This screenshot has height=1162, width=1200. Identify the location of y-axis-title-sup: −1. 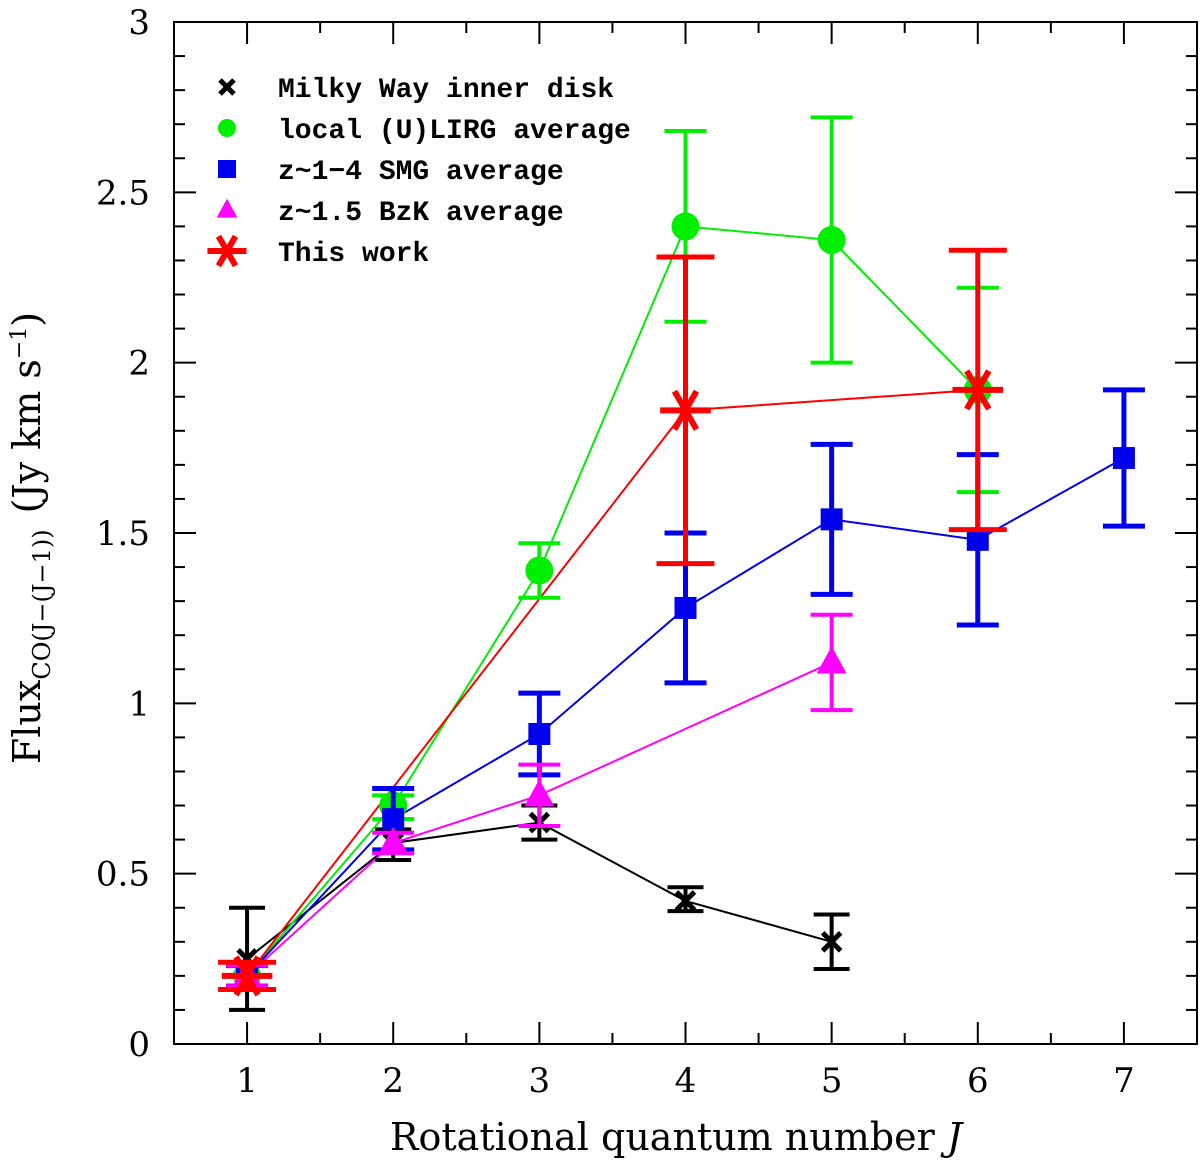
(19, 343).